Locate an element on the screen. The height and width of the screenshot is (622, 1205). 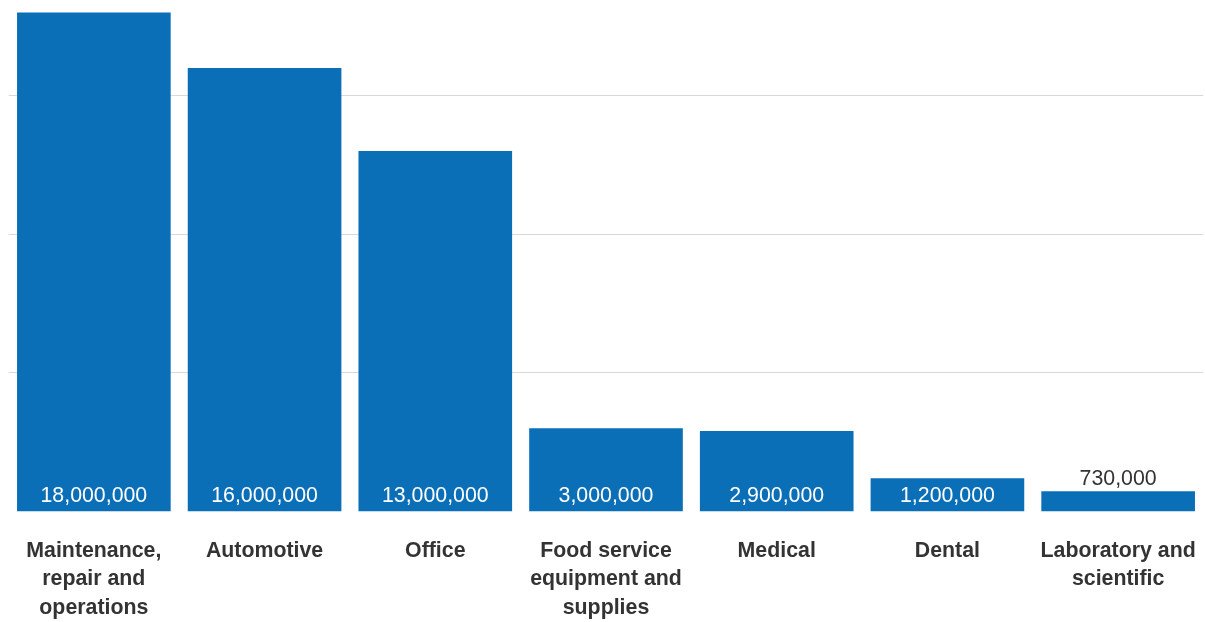
data-label: 13,000,000 is located at coordinates (435, 494).